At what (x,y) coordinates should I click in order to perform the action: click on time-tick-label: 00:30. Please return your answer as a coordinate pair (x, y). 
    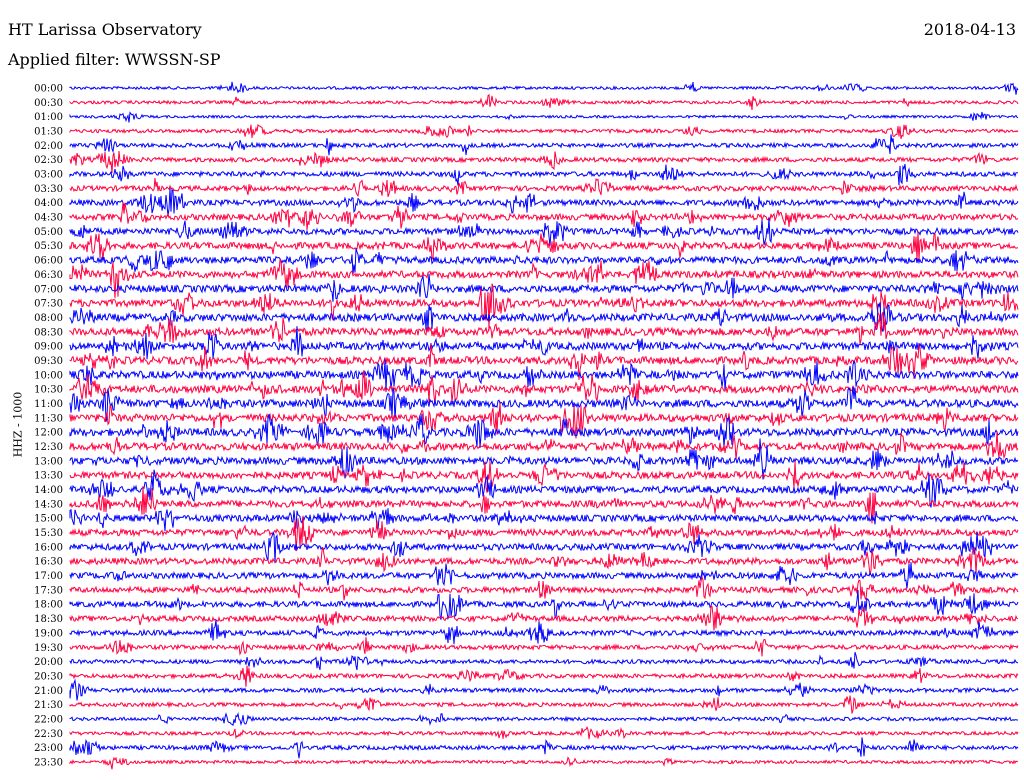
    Looking at the image, I should click on (48, 103).